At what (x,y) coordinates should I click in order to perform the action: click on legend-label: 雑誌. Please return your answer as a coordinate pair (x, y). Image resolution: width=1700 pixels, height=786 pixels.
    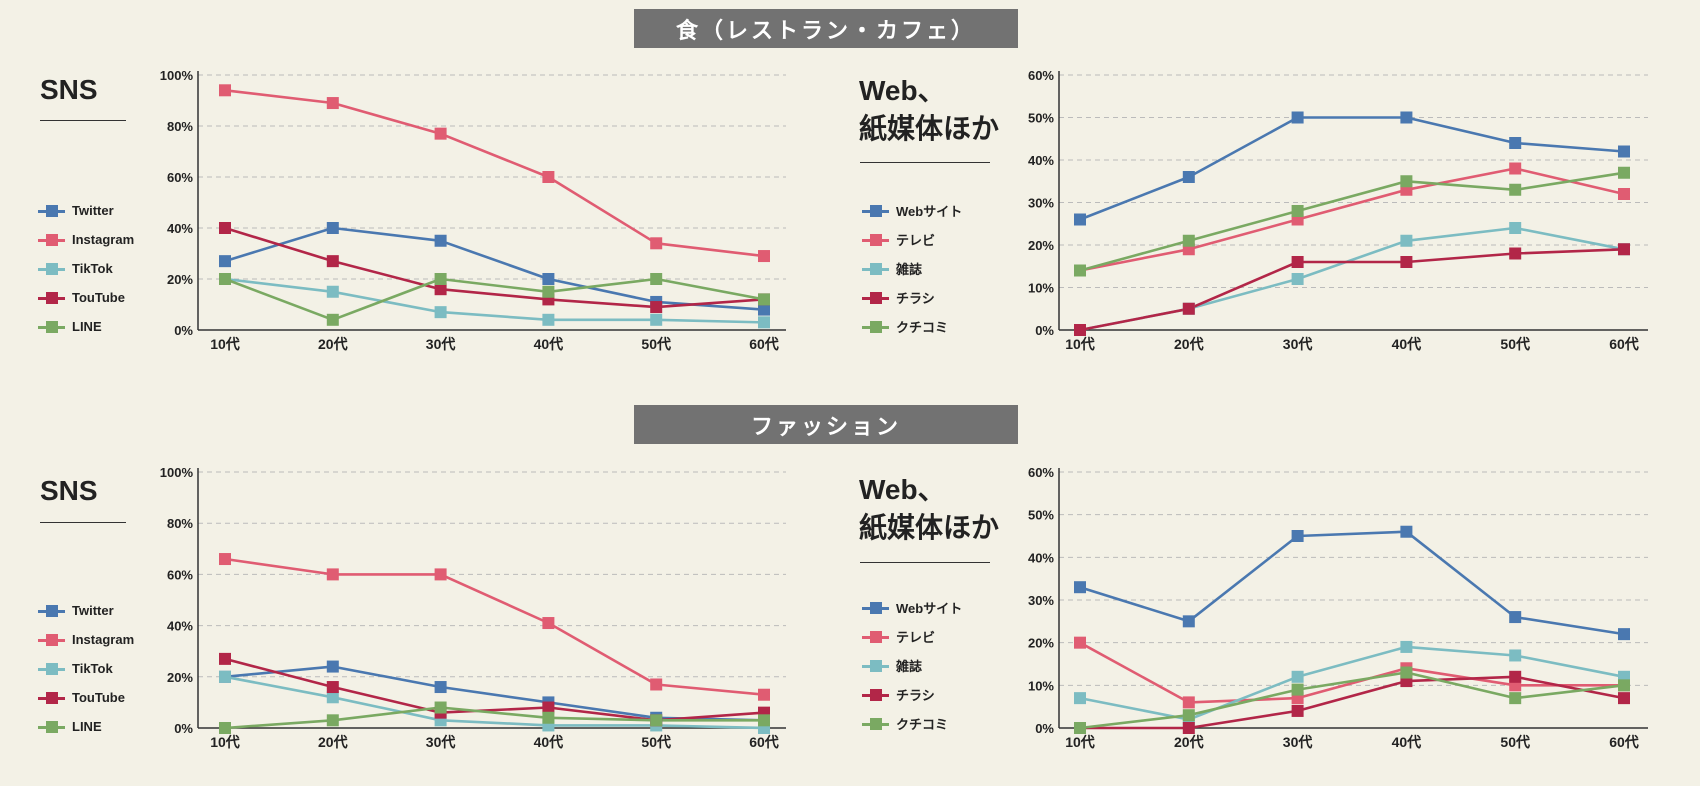
    Looking at the image, I should click on (909, 269).